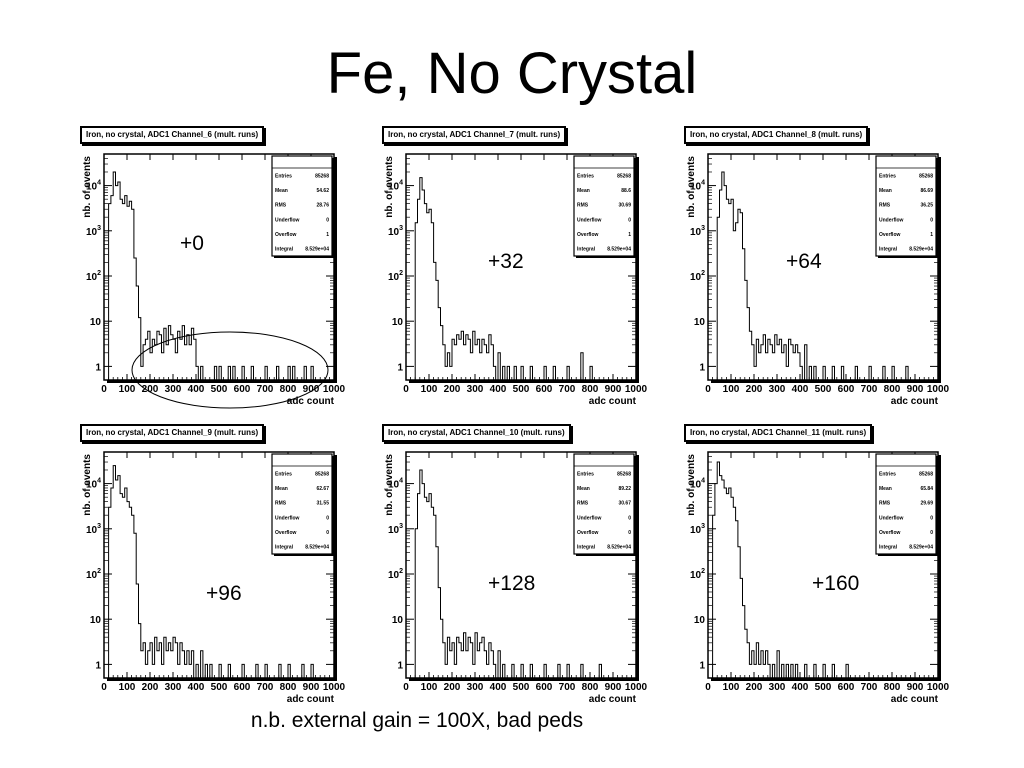 Image resolution: width=1024 pixels, height=768 pixels. Describe the element at coordinates (150, 687) in the screenshot. I see `x-tick-label: 200` at that location.